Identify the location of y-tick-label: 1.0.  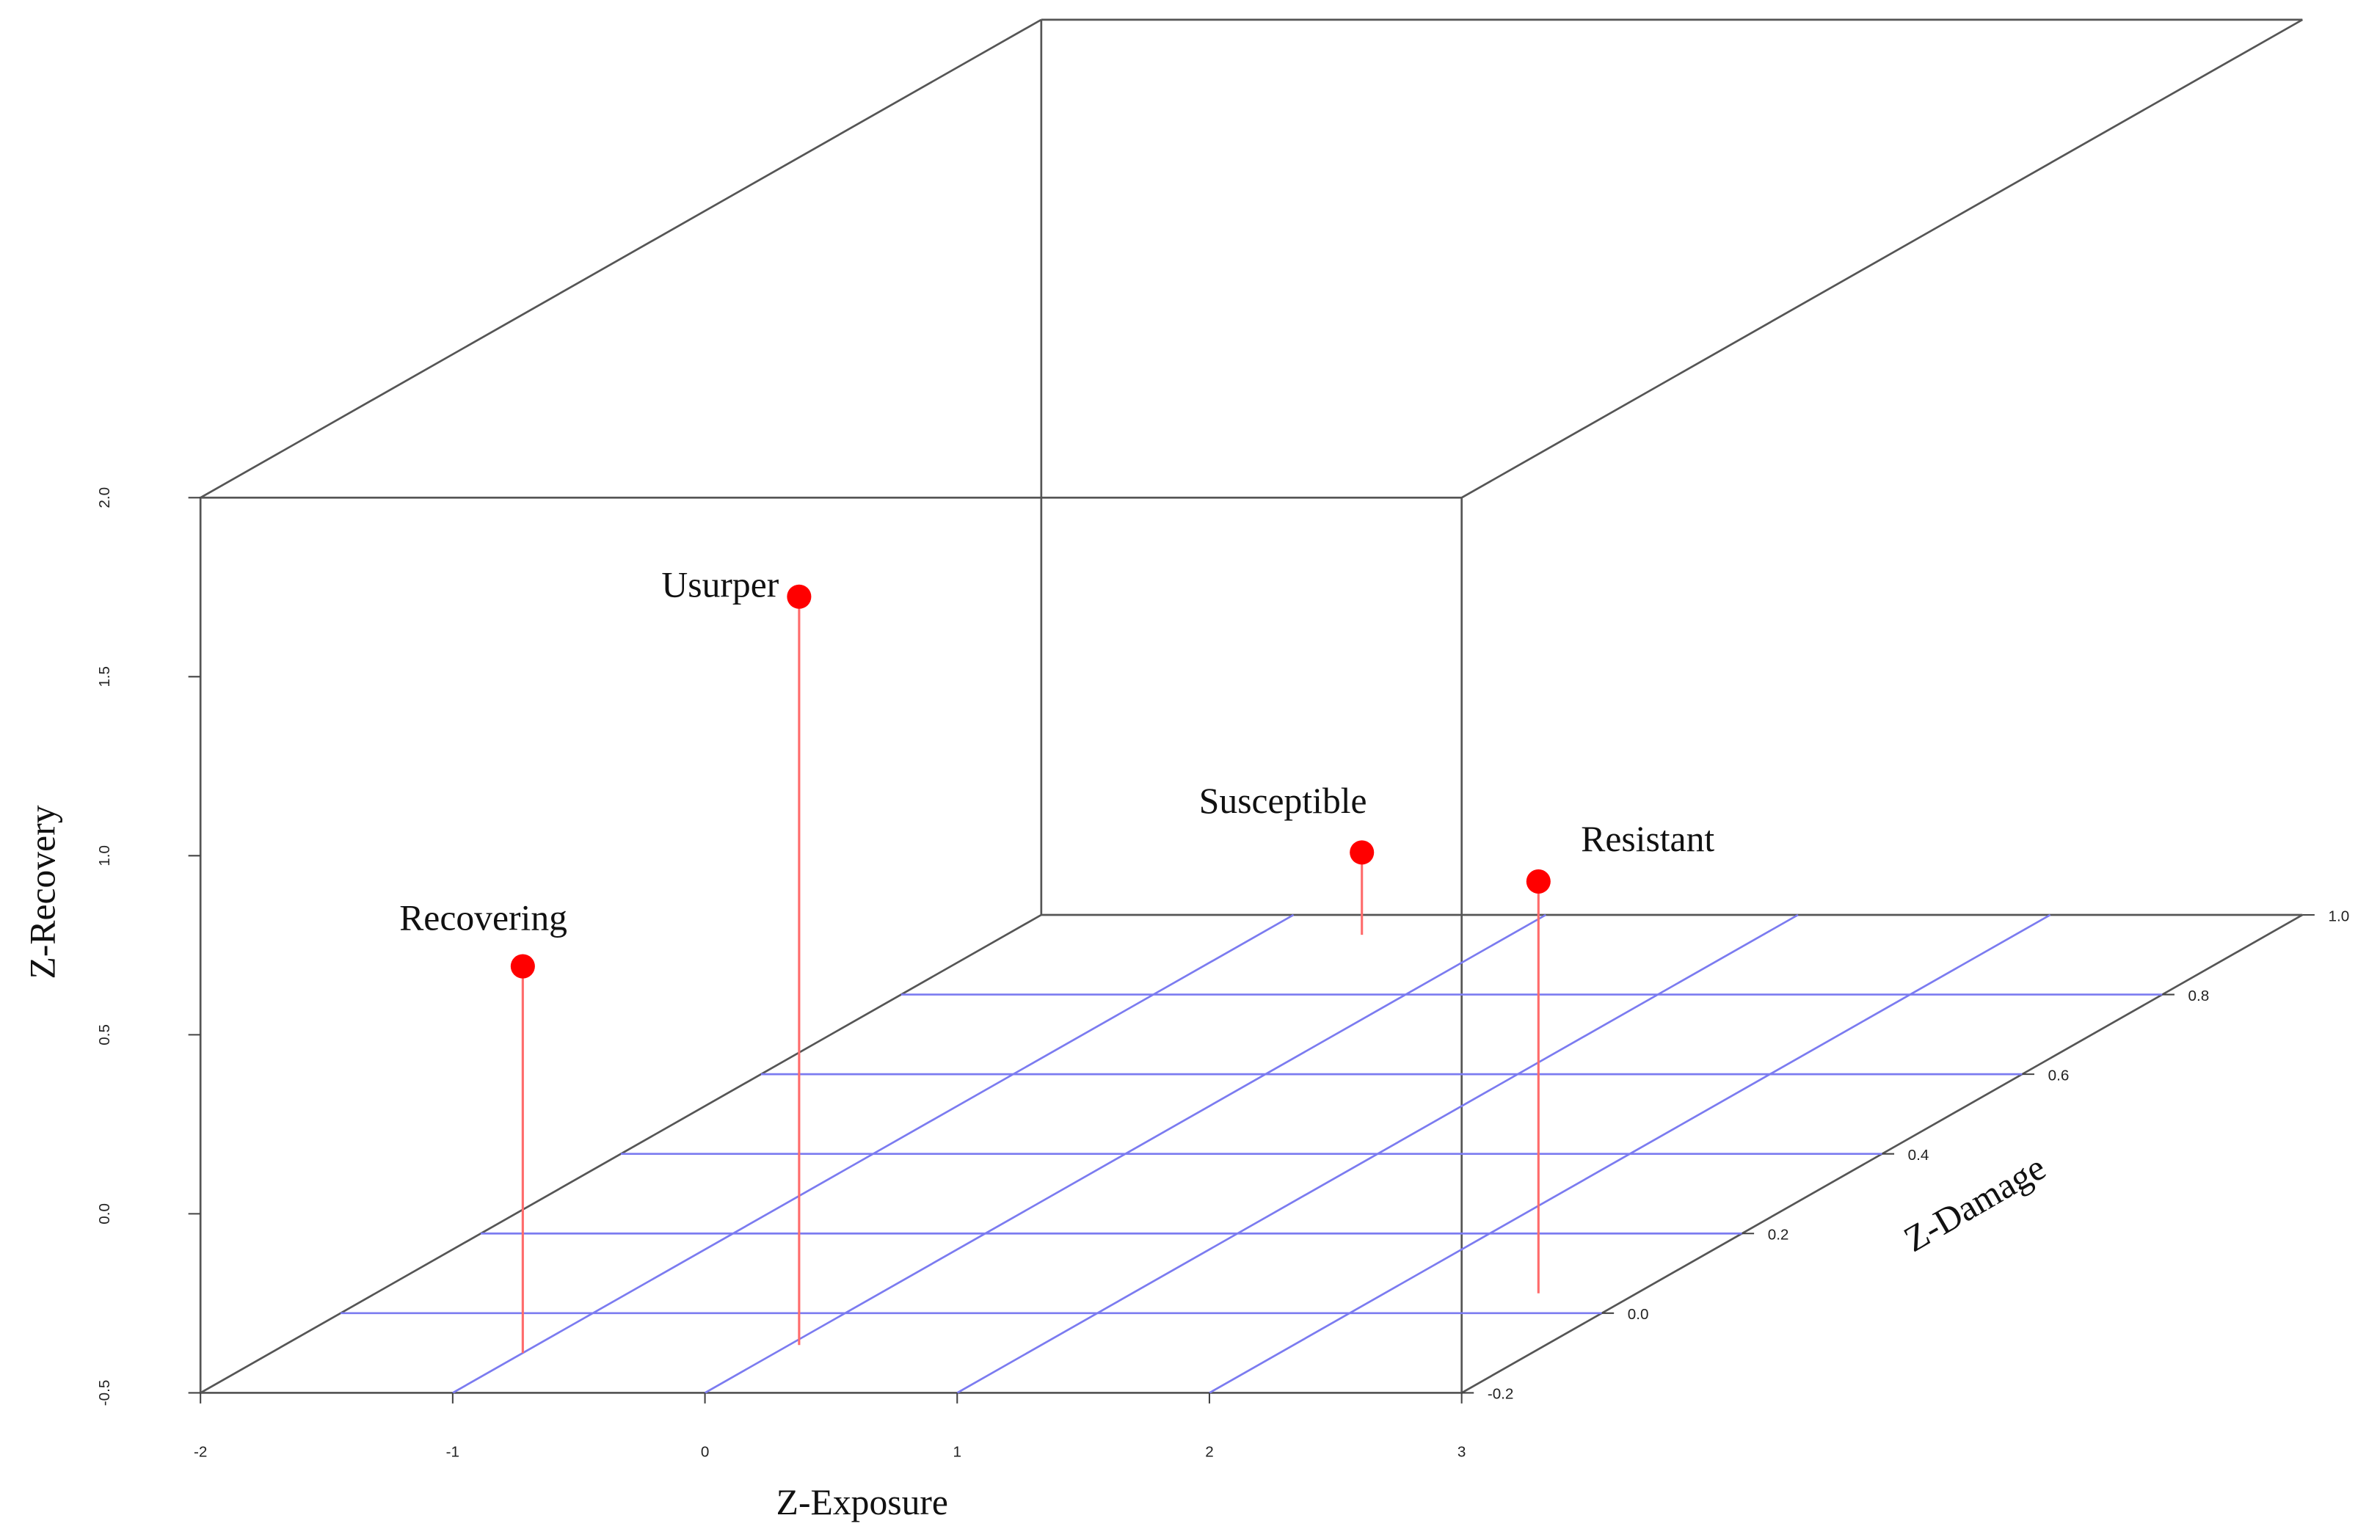
(2338, 916).